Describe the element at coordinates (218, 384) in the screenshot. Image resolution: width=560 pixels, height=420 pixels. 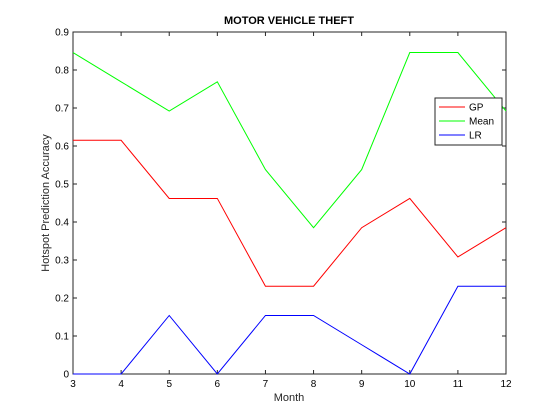
I see `x-tick-label: 6` at that location.